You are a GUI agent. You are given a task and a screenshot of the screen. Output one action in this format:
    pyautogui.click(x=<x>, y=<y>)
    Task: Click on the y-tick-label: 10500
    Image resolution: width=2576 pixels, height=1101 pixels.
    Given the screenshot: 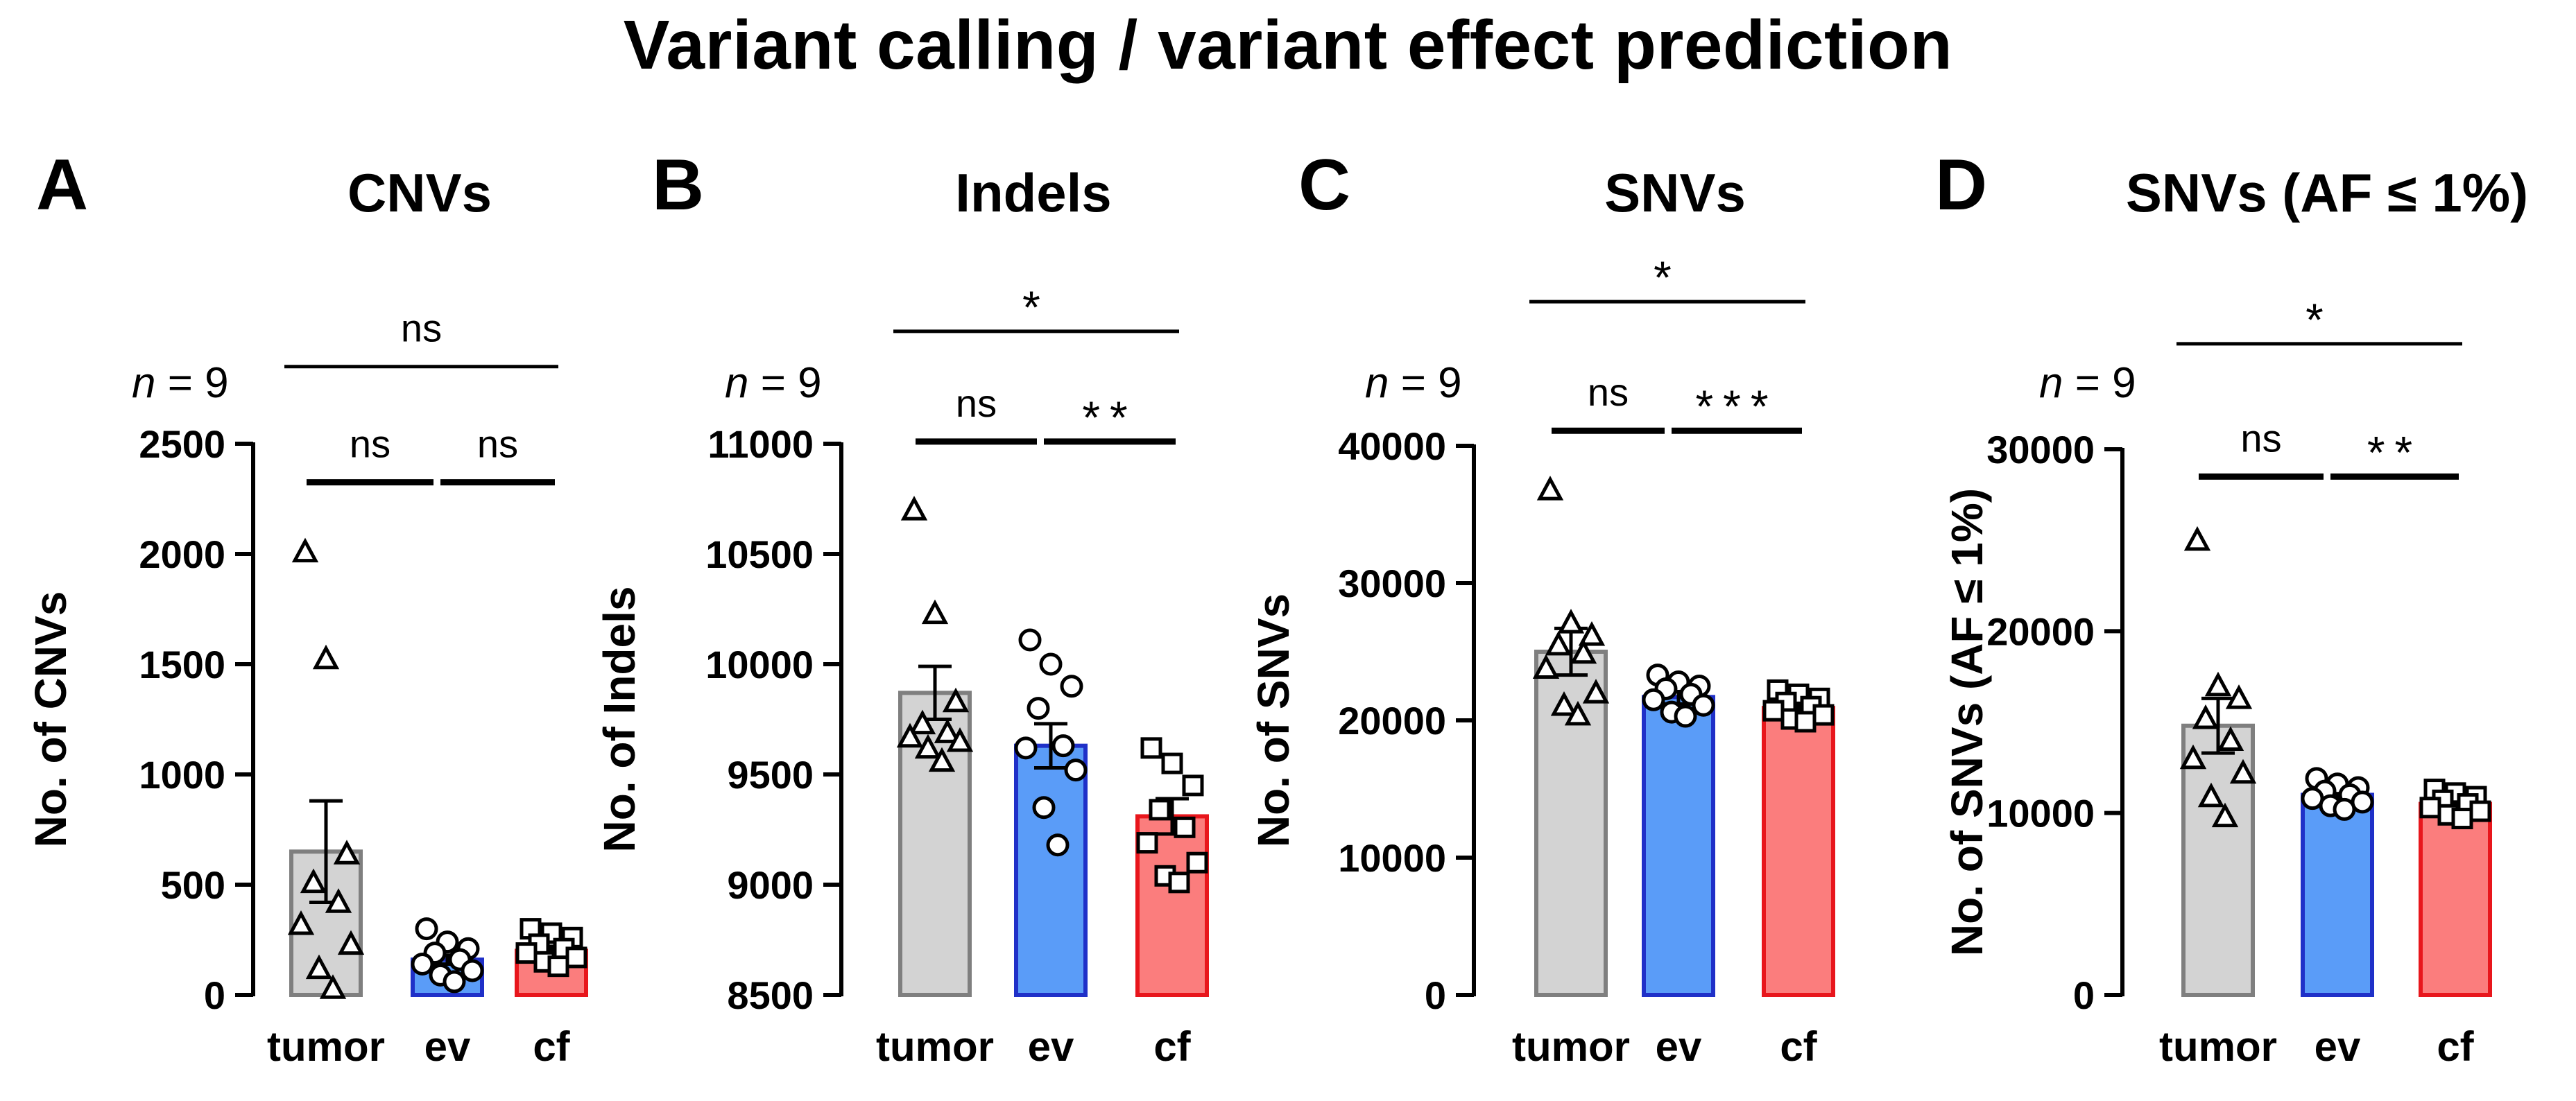 What is the action you would take?
    pyautogui.click(x=759, y=554)
    